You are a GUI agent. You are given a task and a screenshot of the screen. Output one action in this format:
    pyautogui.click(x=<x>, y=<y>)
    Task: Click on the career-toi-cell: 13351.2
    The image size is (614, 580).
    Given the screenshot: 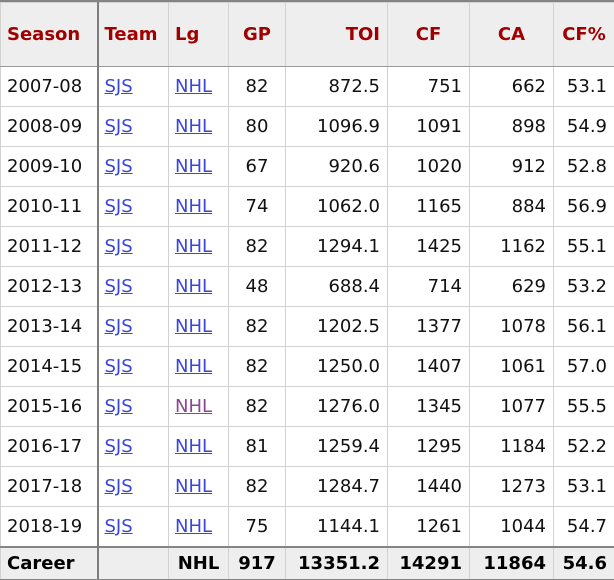 What is the action you would take?
    pyautogui.click(x=336, y=562)
    